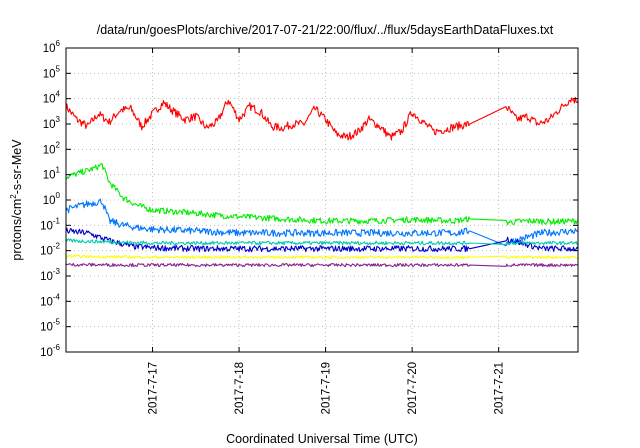 The height and width of the screenshot is (448, 640). Describe the element at coordinates (500, 388) in the screenshot. I see `x-tick-label: 2017-7-21` at that location.